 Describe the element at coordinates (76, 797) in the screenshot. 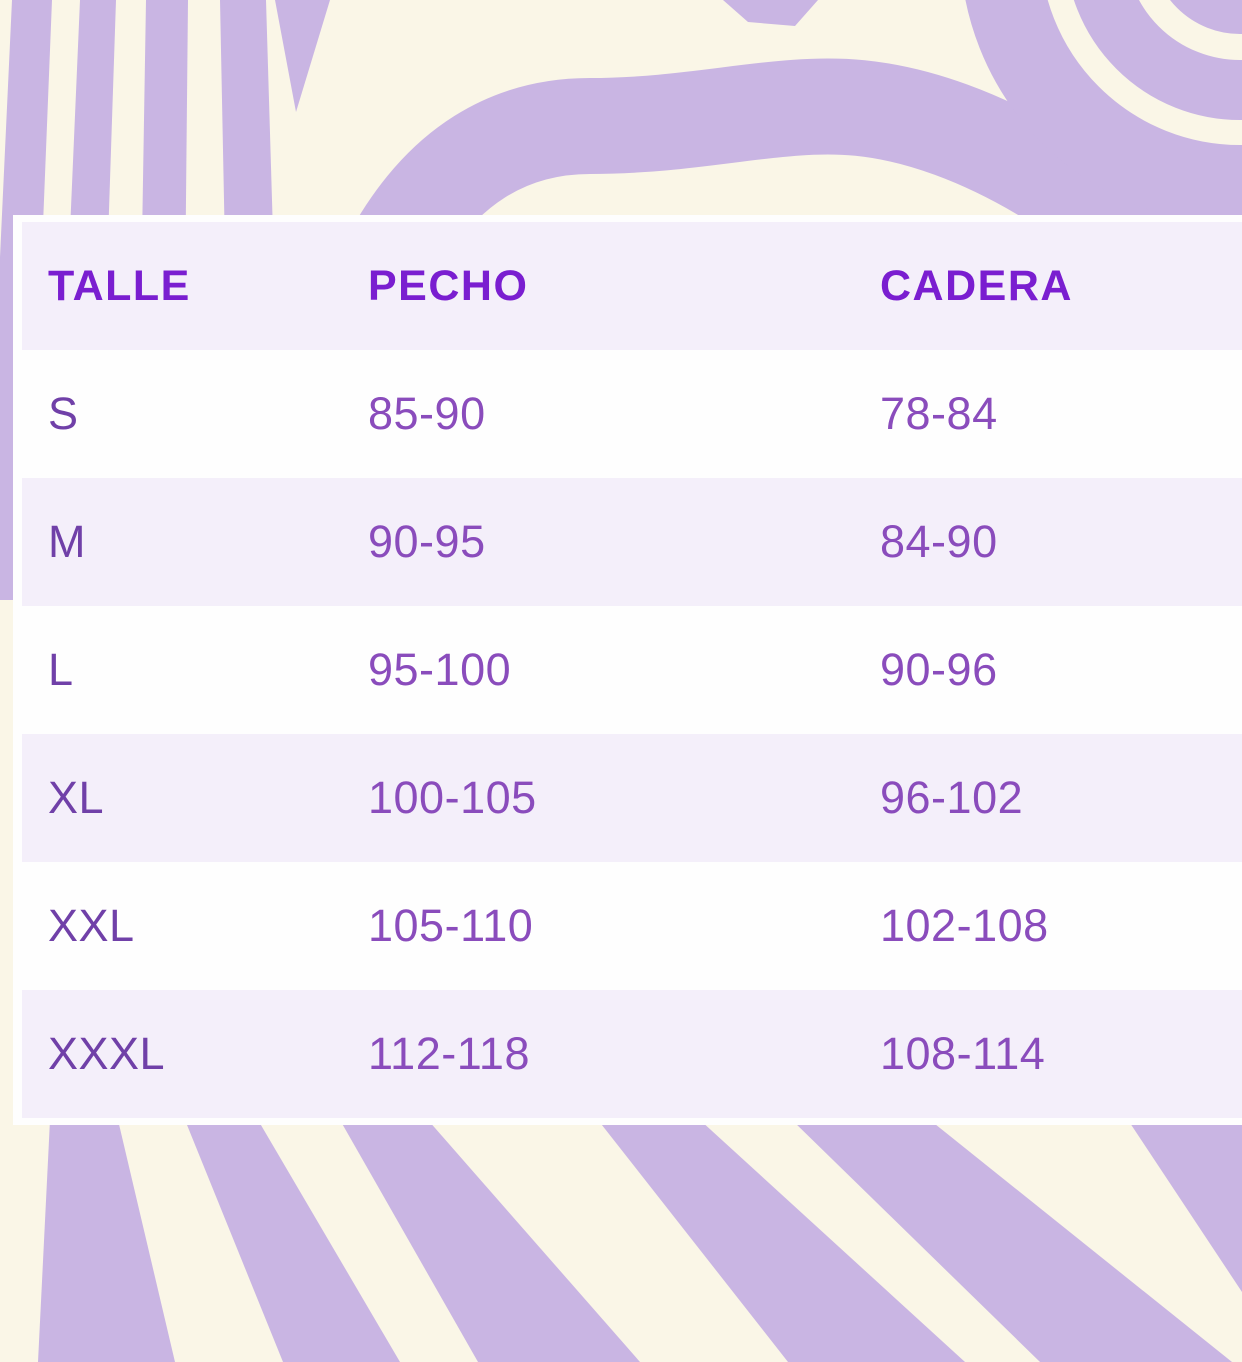

I see `cell-talle: XL` at that location.